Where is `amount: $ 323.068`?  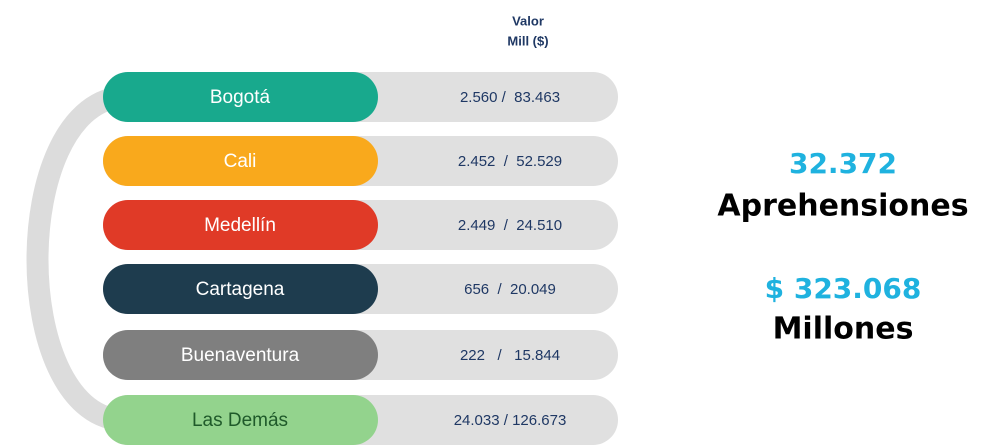 amount: $ 323.068 is located at coordinates (843, 288).